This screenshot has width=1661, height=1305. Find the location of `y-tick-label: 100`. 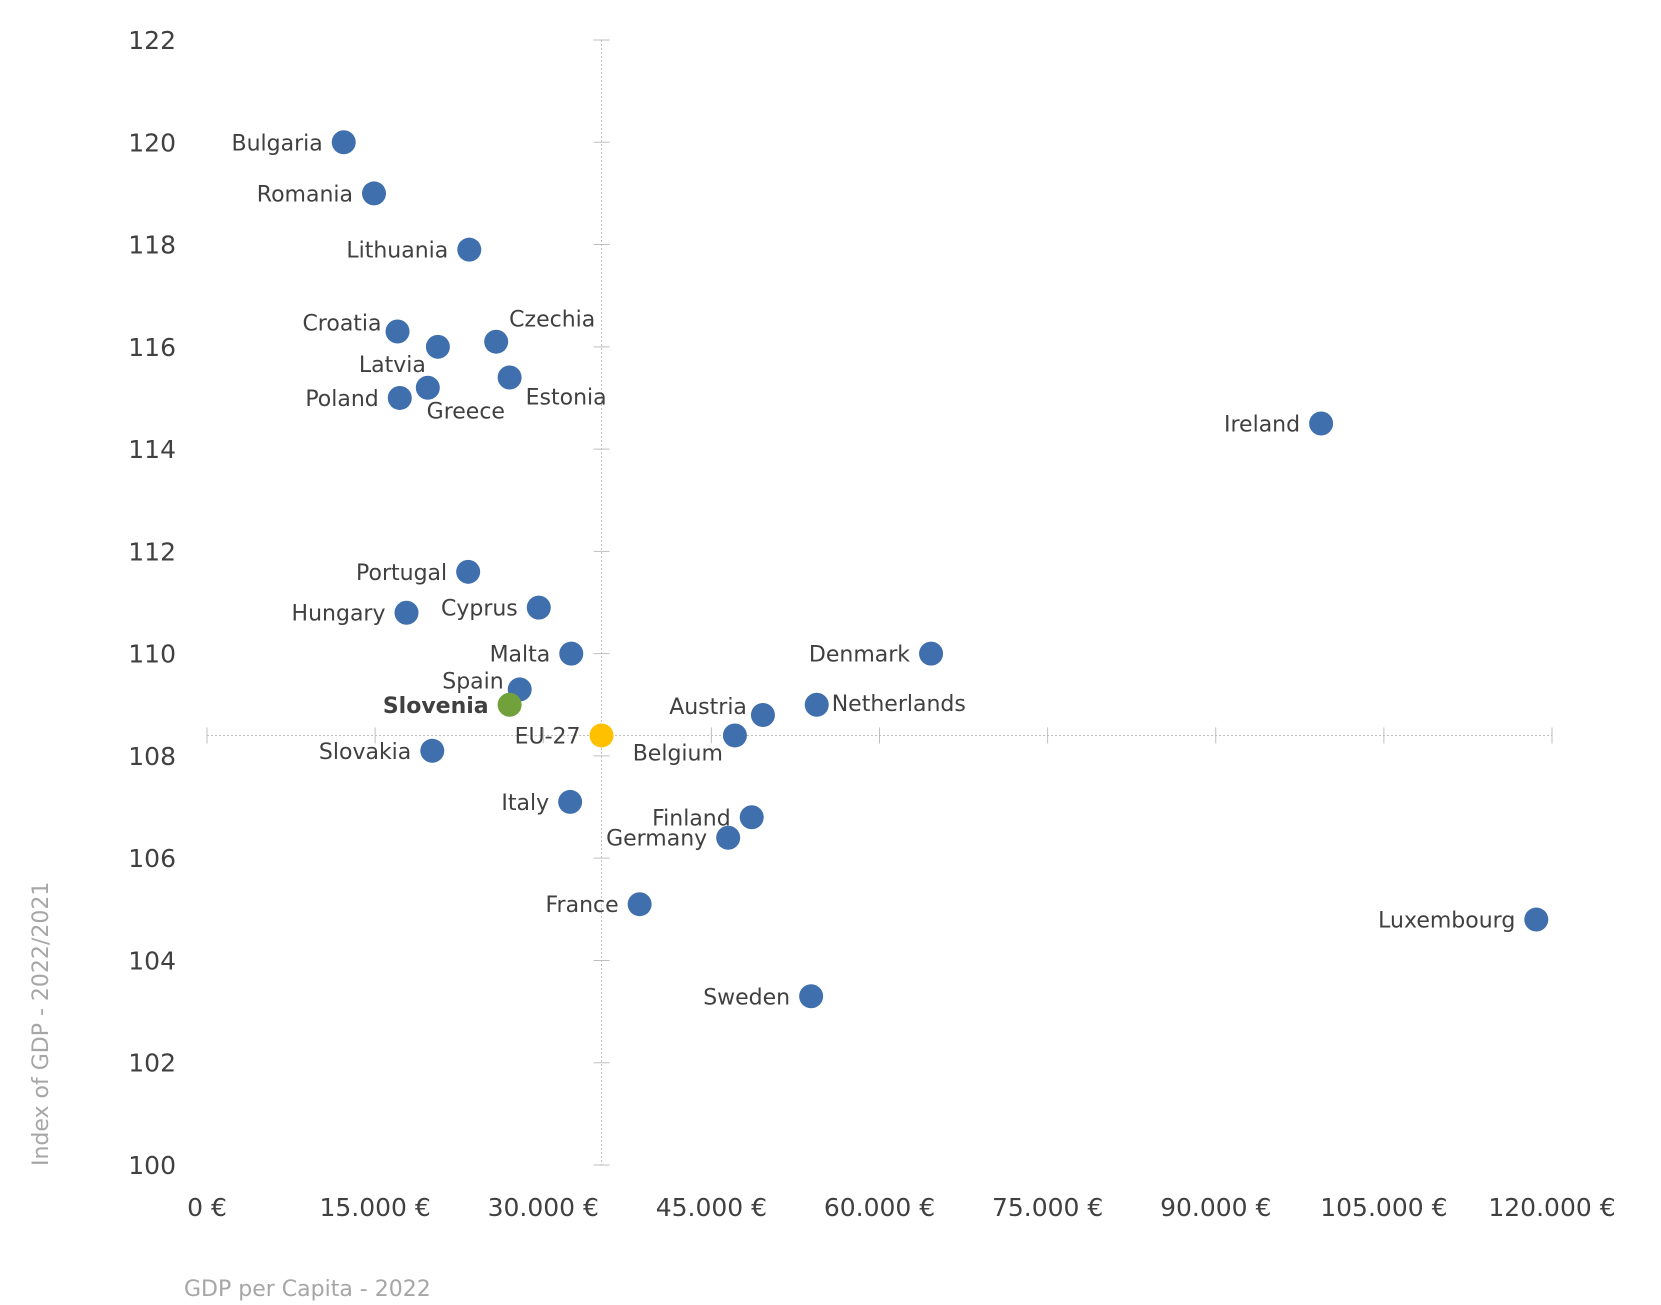

y-tick-label: 100 is located at coordinates (152, 1165).